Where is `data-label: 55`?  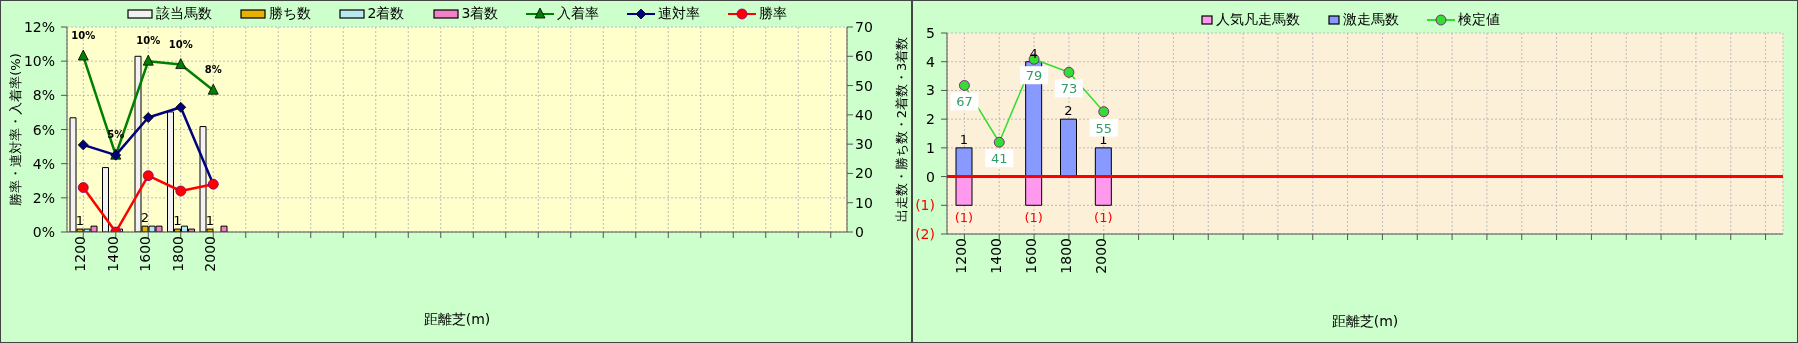 data-label: 55 is located at coordinates (1104, 128).